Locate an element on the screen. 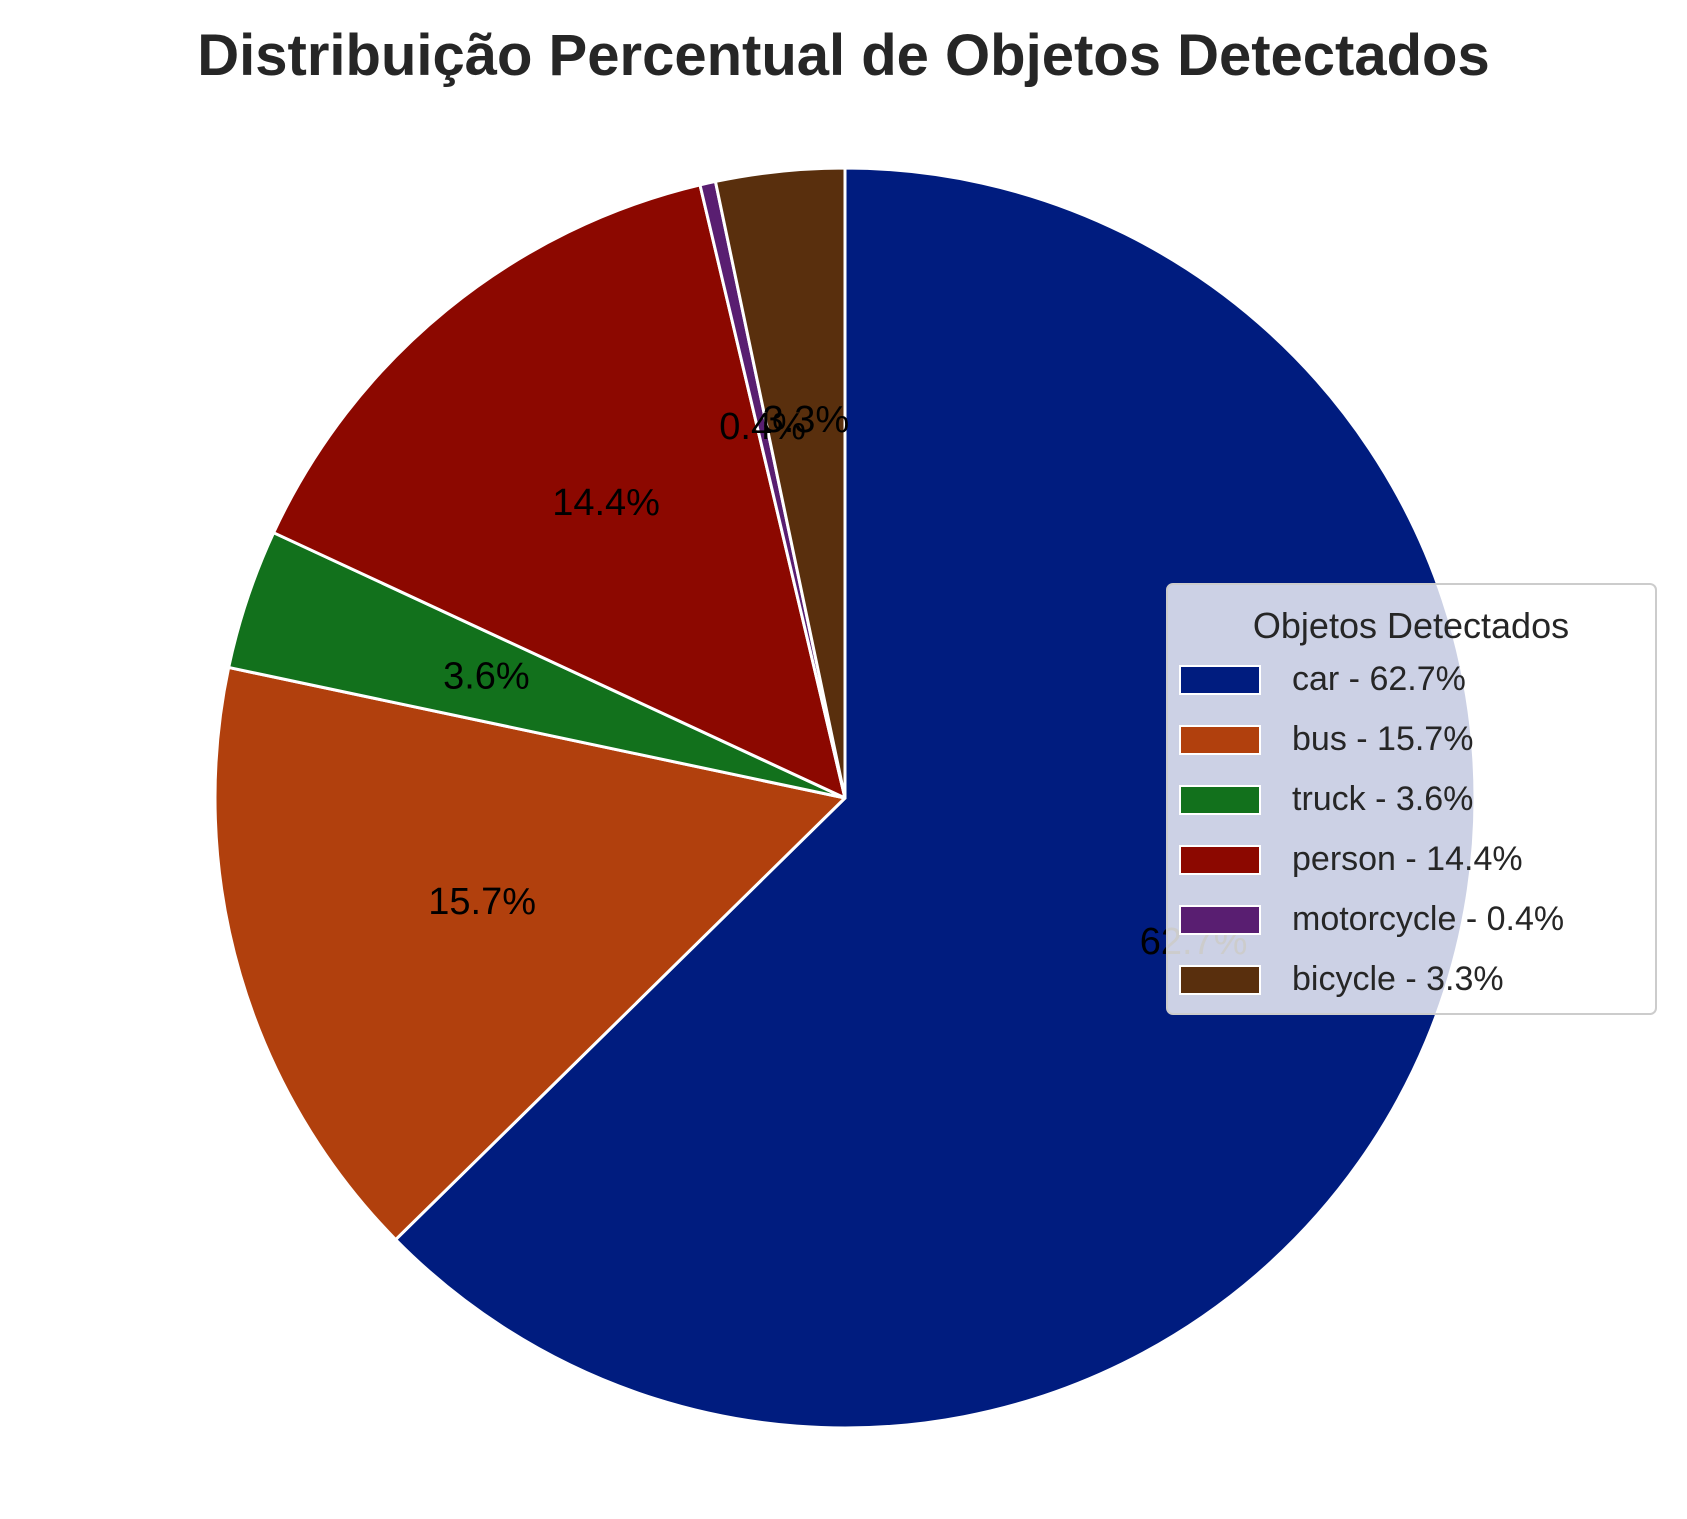 The height and width of the screenshot is (1519, 1687). pie-slice-person is located at coordinates (559, 491).